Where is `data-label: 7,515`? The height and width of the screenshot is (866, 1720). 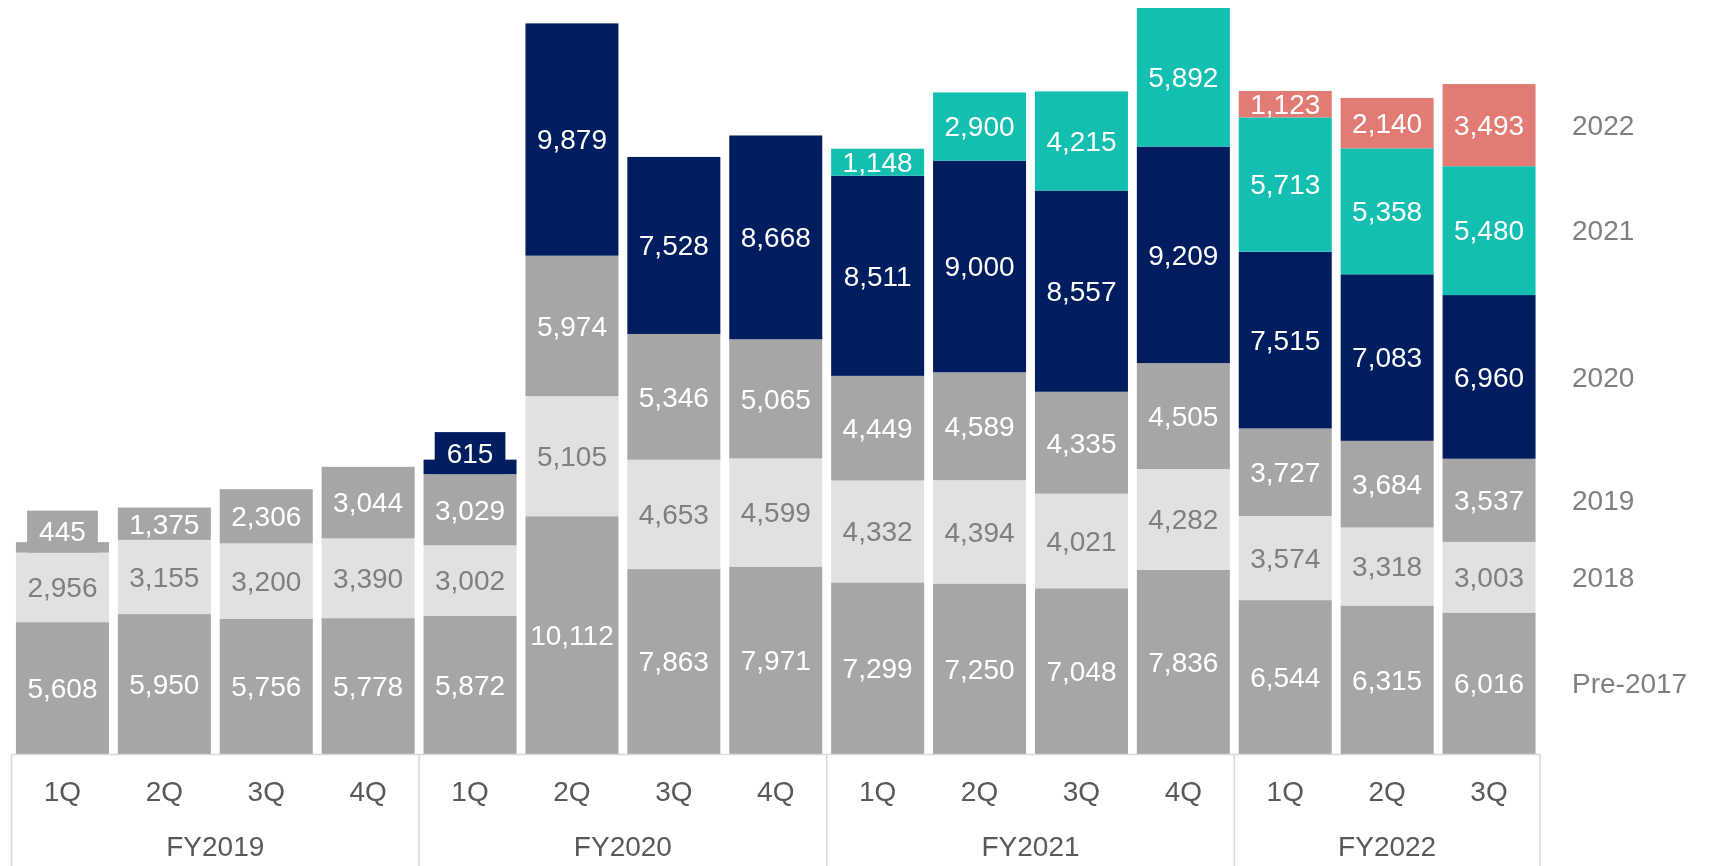
data-label: 7,515 is located at coordinates (1285, 340).